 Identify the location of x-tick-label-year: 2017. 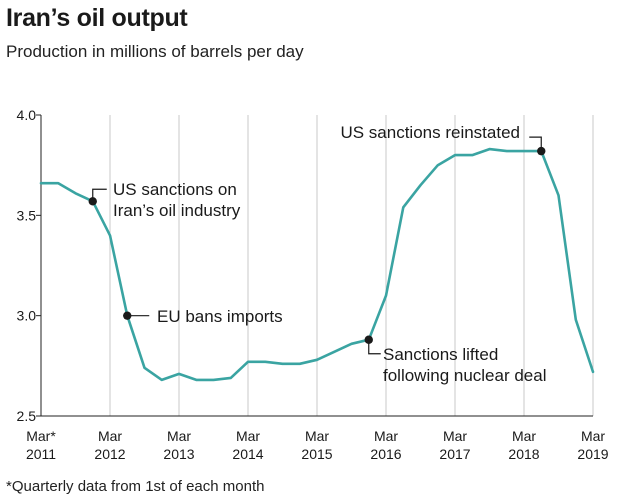
(454, 454).